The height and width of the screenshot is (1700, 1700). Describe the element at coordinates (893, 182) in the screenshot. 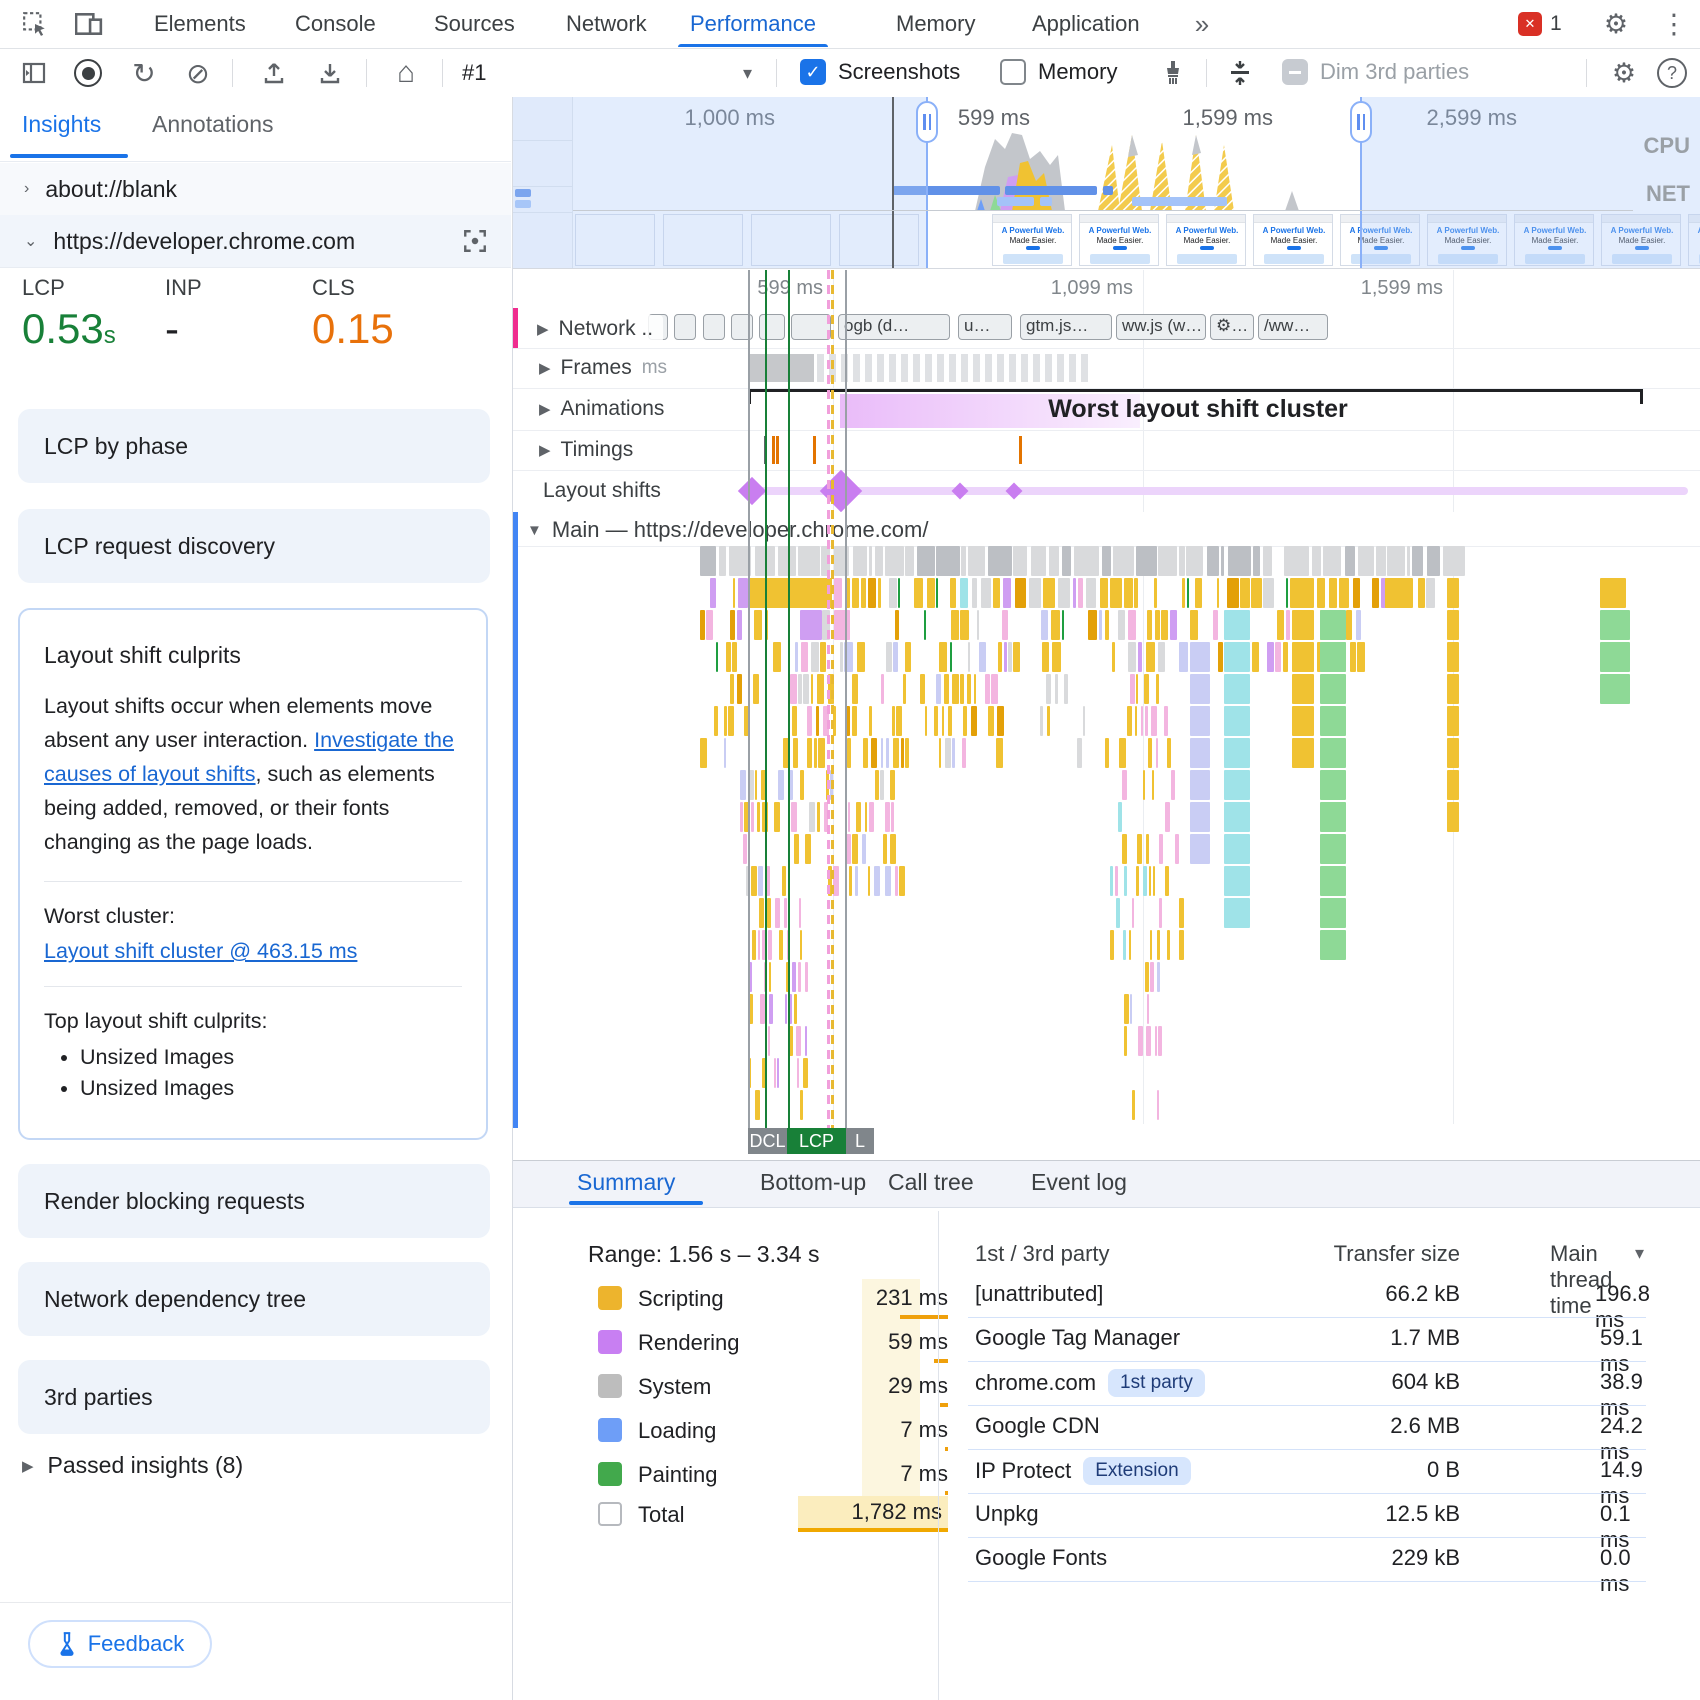

I see `playhead-cursor` at that location.